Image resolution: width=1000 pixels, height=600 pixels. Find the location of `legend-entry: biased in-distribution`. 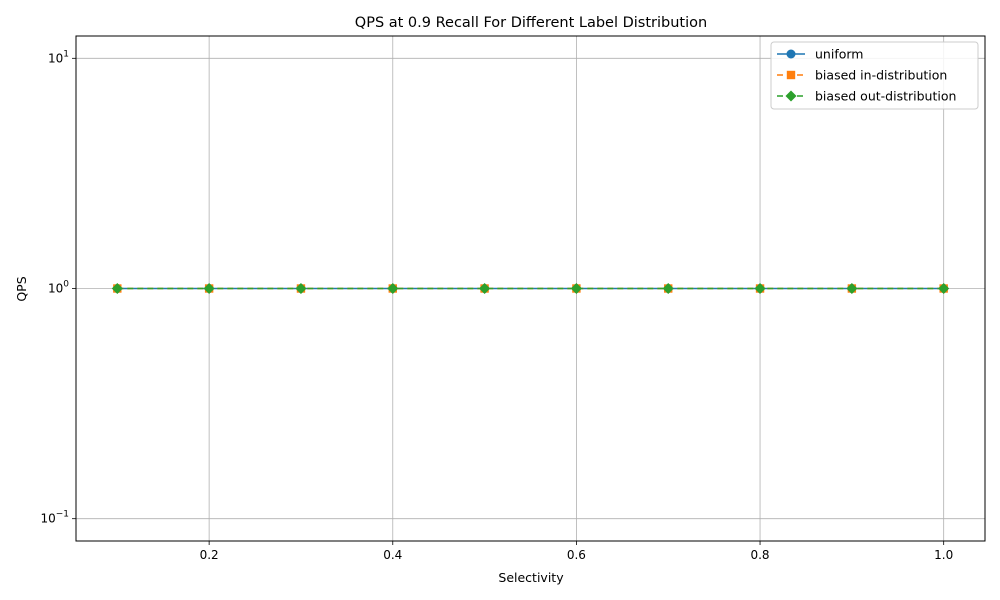

legend-entry: biased in-distribution is located at coordinates (881, 75).